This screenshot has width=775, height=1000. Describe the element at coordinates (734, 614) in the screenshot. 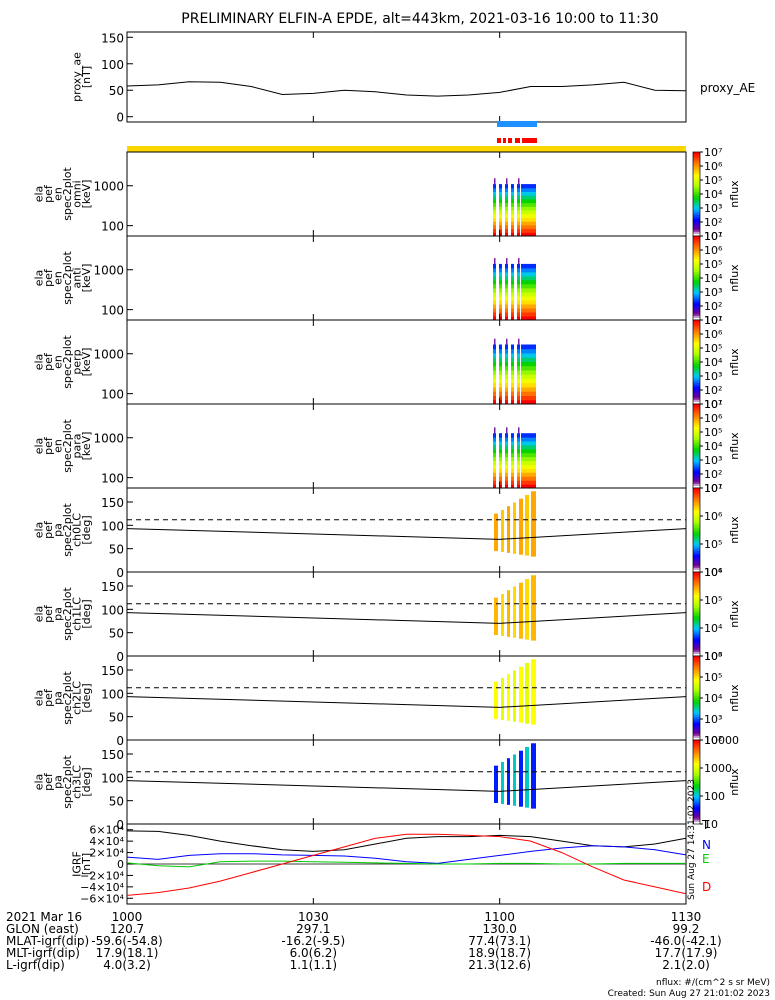

I see `ch1LC-colorbar-label: nflux` at that location.